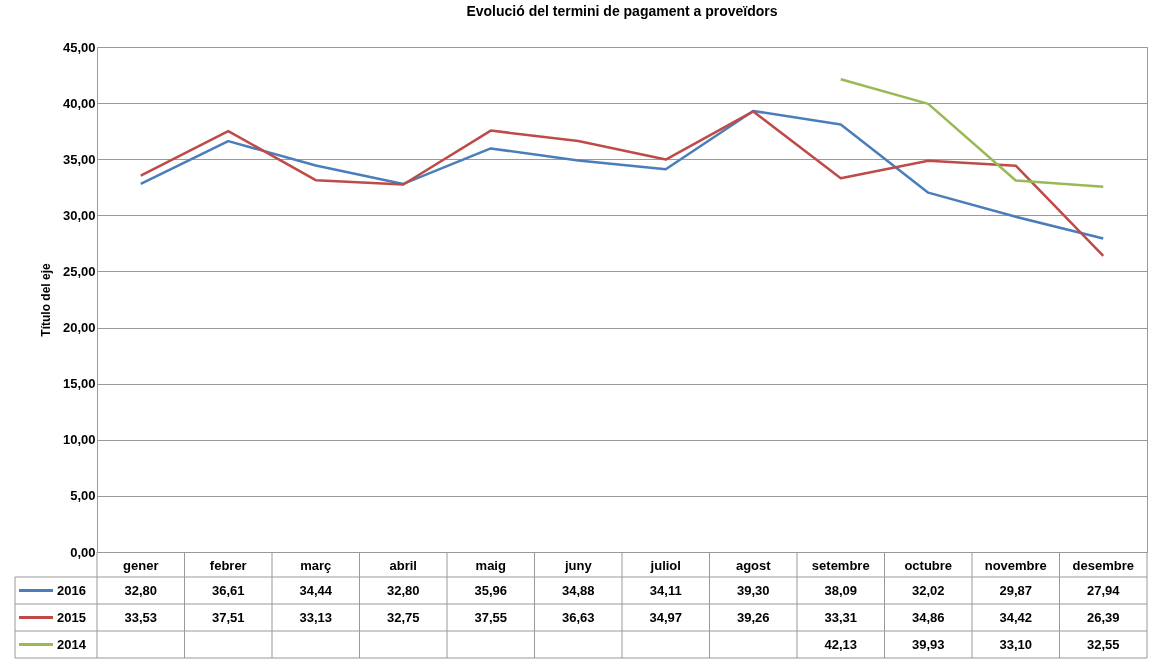  Describe the element at coordinates (79, 328) in the screenshot. I see `y-tick-label: 20,00` at that location.